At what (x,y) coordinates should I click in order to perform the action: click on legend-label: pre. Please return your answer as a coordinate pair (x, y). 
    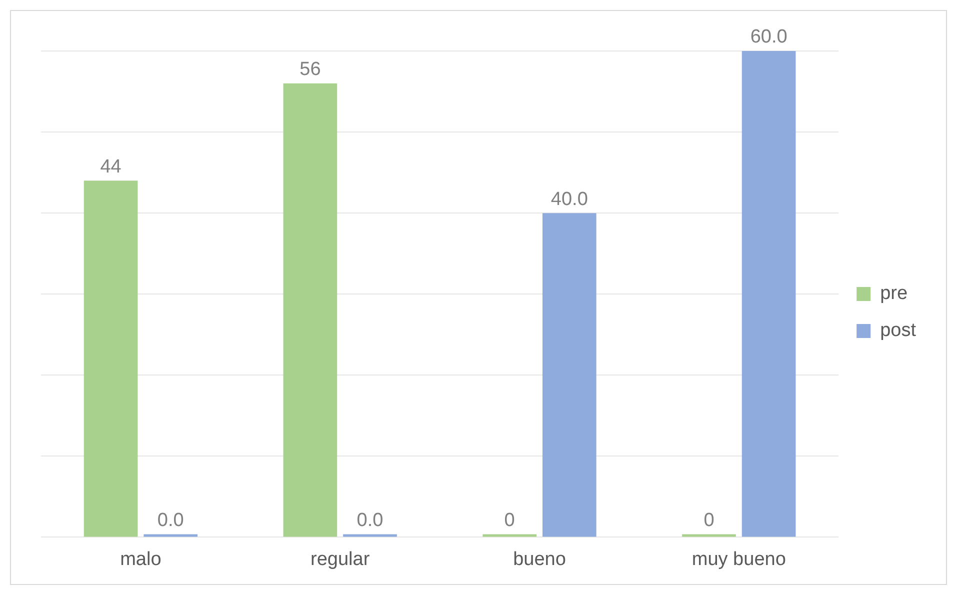
    Looking at the image, I should click on (894, 293).